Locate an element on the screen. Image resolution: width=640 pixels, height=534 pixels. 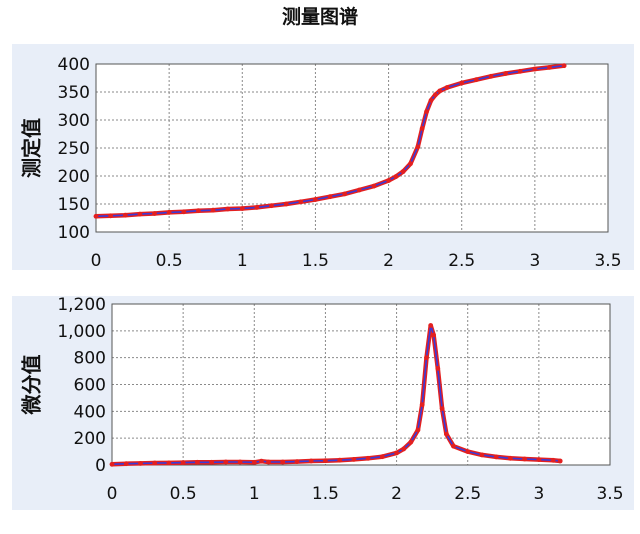
y-tick-label: 150 is located at coordinates (74, 205).